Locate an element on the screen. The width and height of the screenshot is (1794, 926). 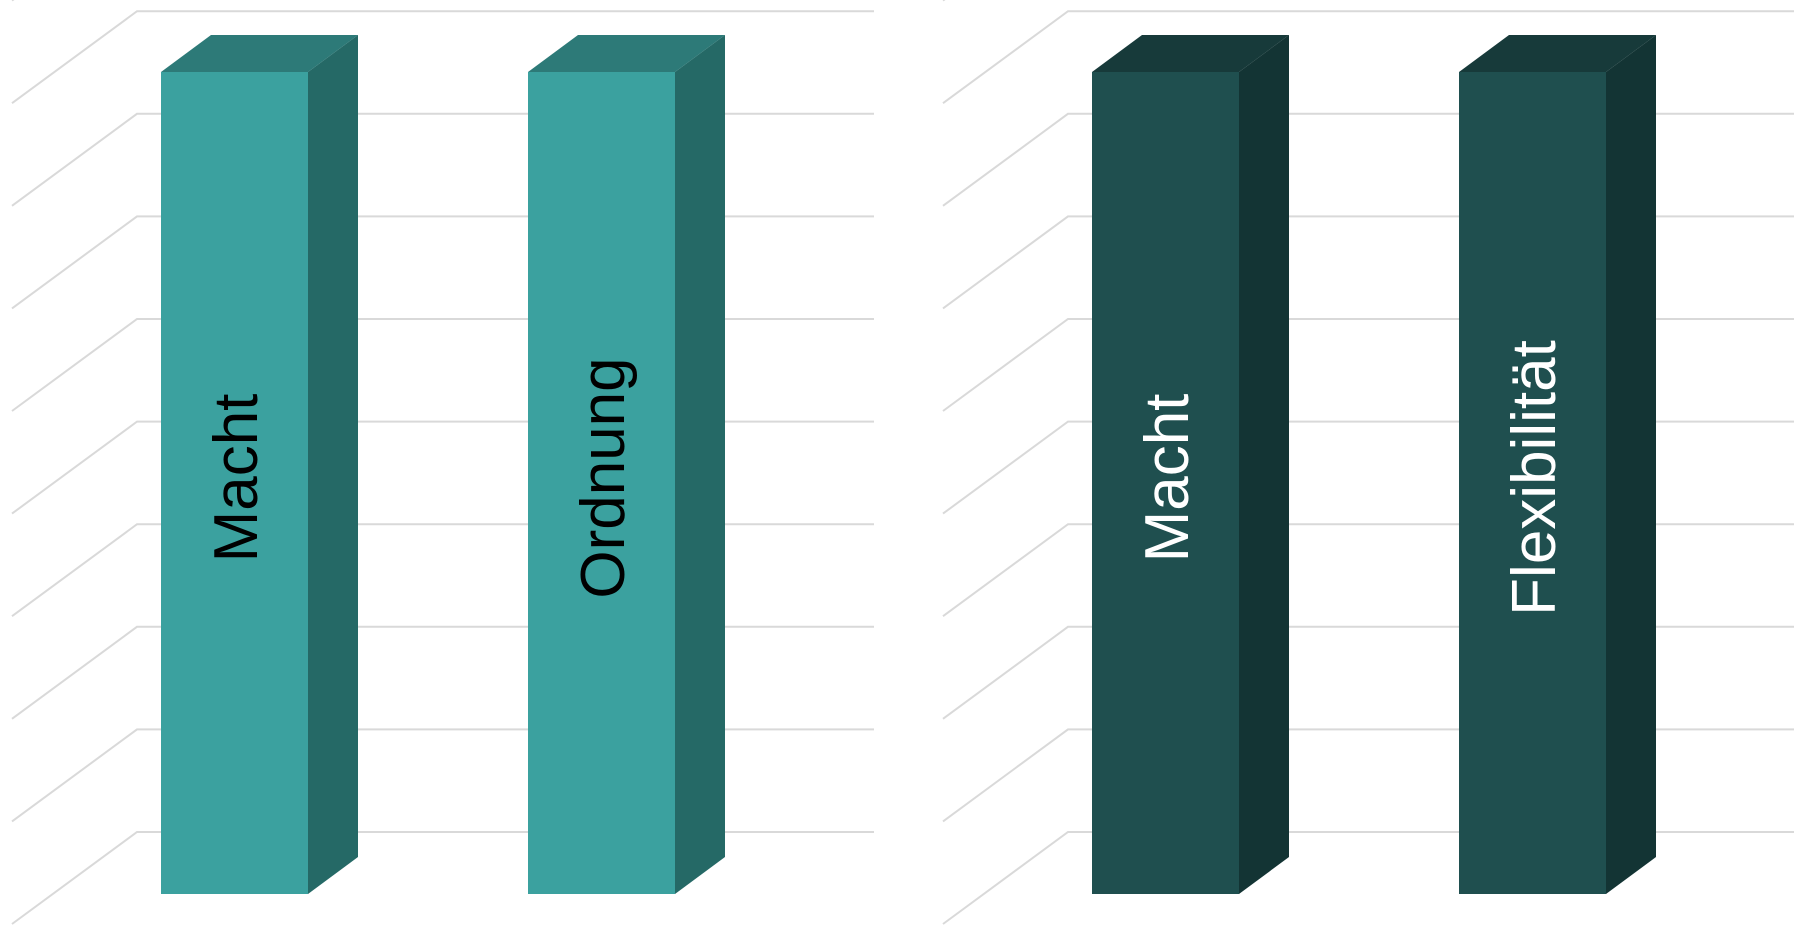
bar-ordnung: Ordnung is located at coordinates (626, 464).